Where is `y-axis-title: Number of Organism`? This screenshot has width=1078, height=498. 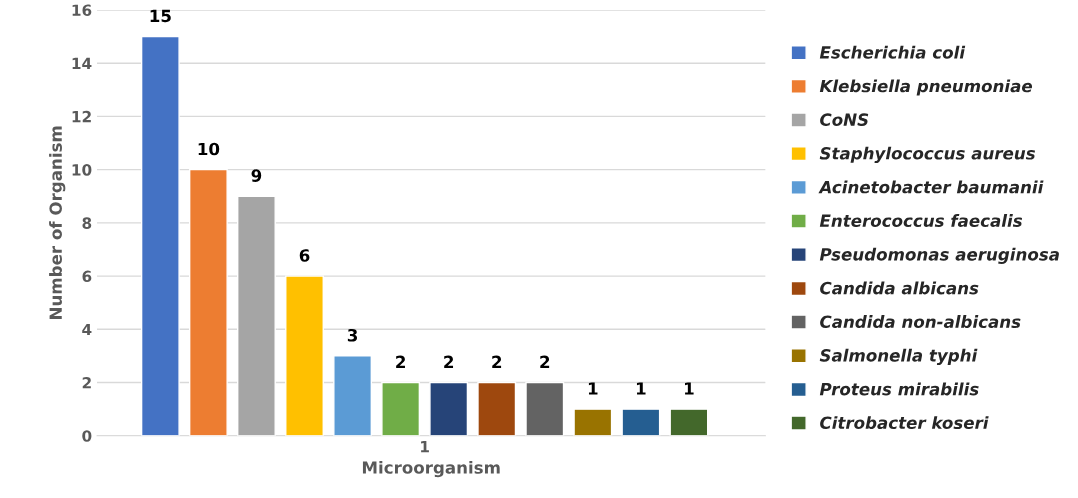 y-axis-title: Number of Organism is located at coordinates (57, 223).